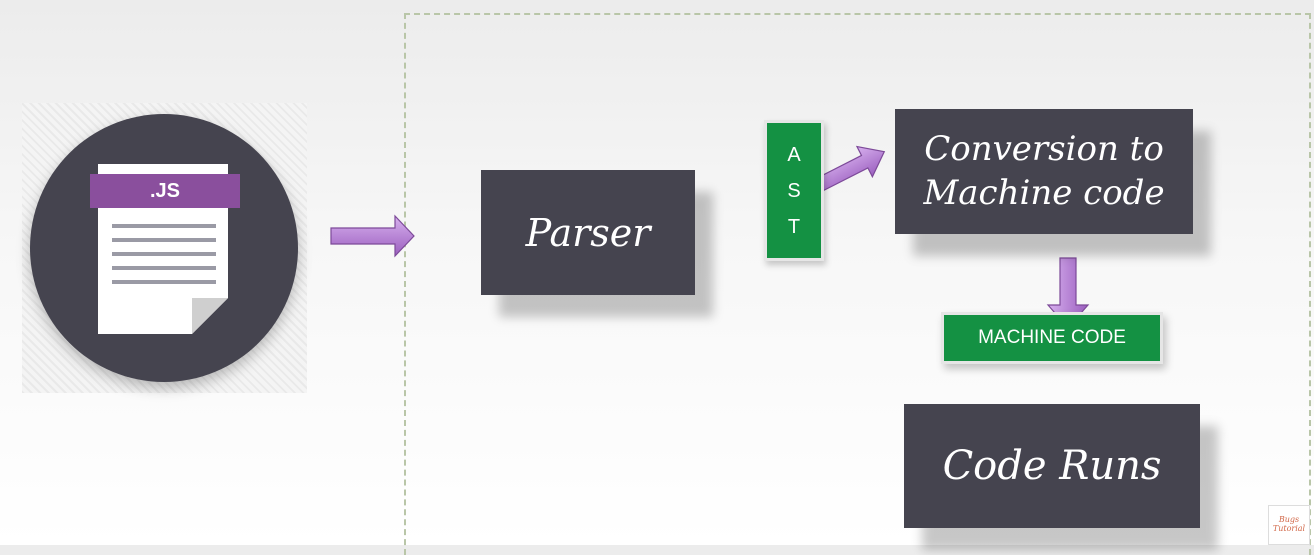 This screenshot has width=1314, height=555. I want to click on machine-code-box: MACHINE CODE, so click(1052, 338).